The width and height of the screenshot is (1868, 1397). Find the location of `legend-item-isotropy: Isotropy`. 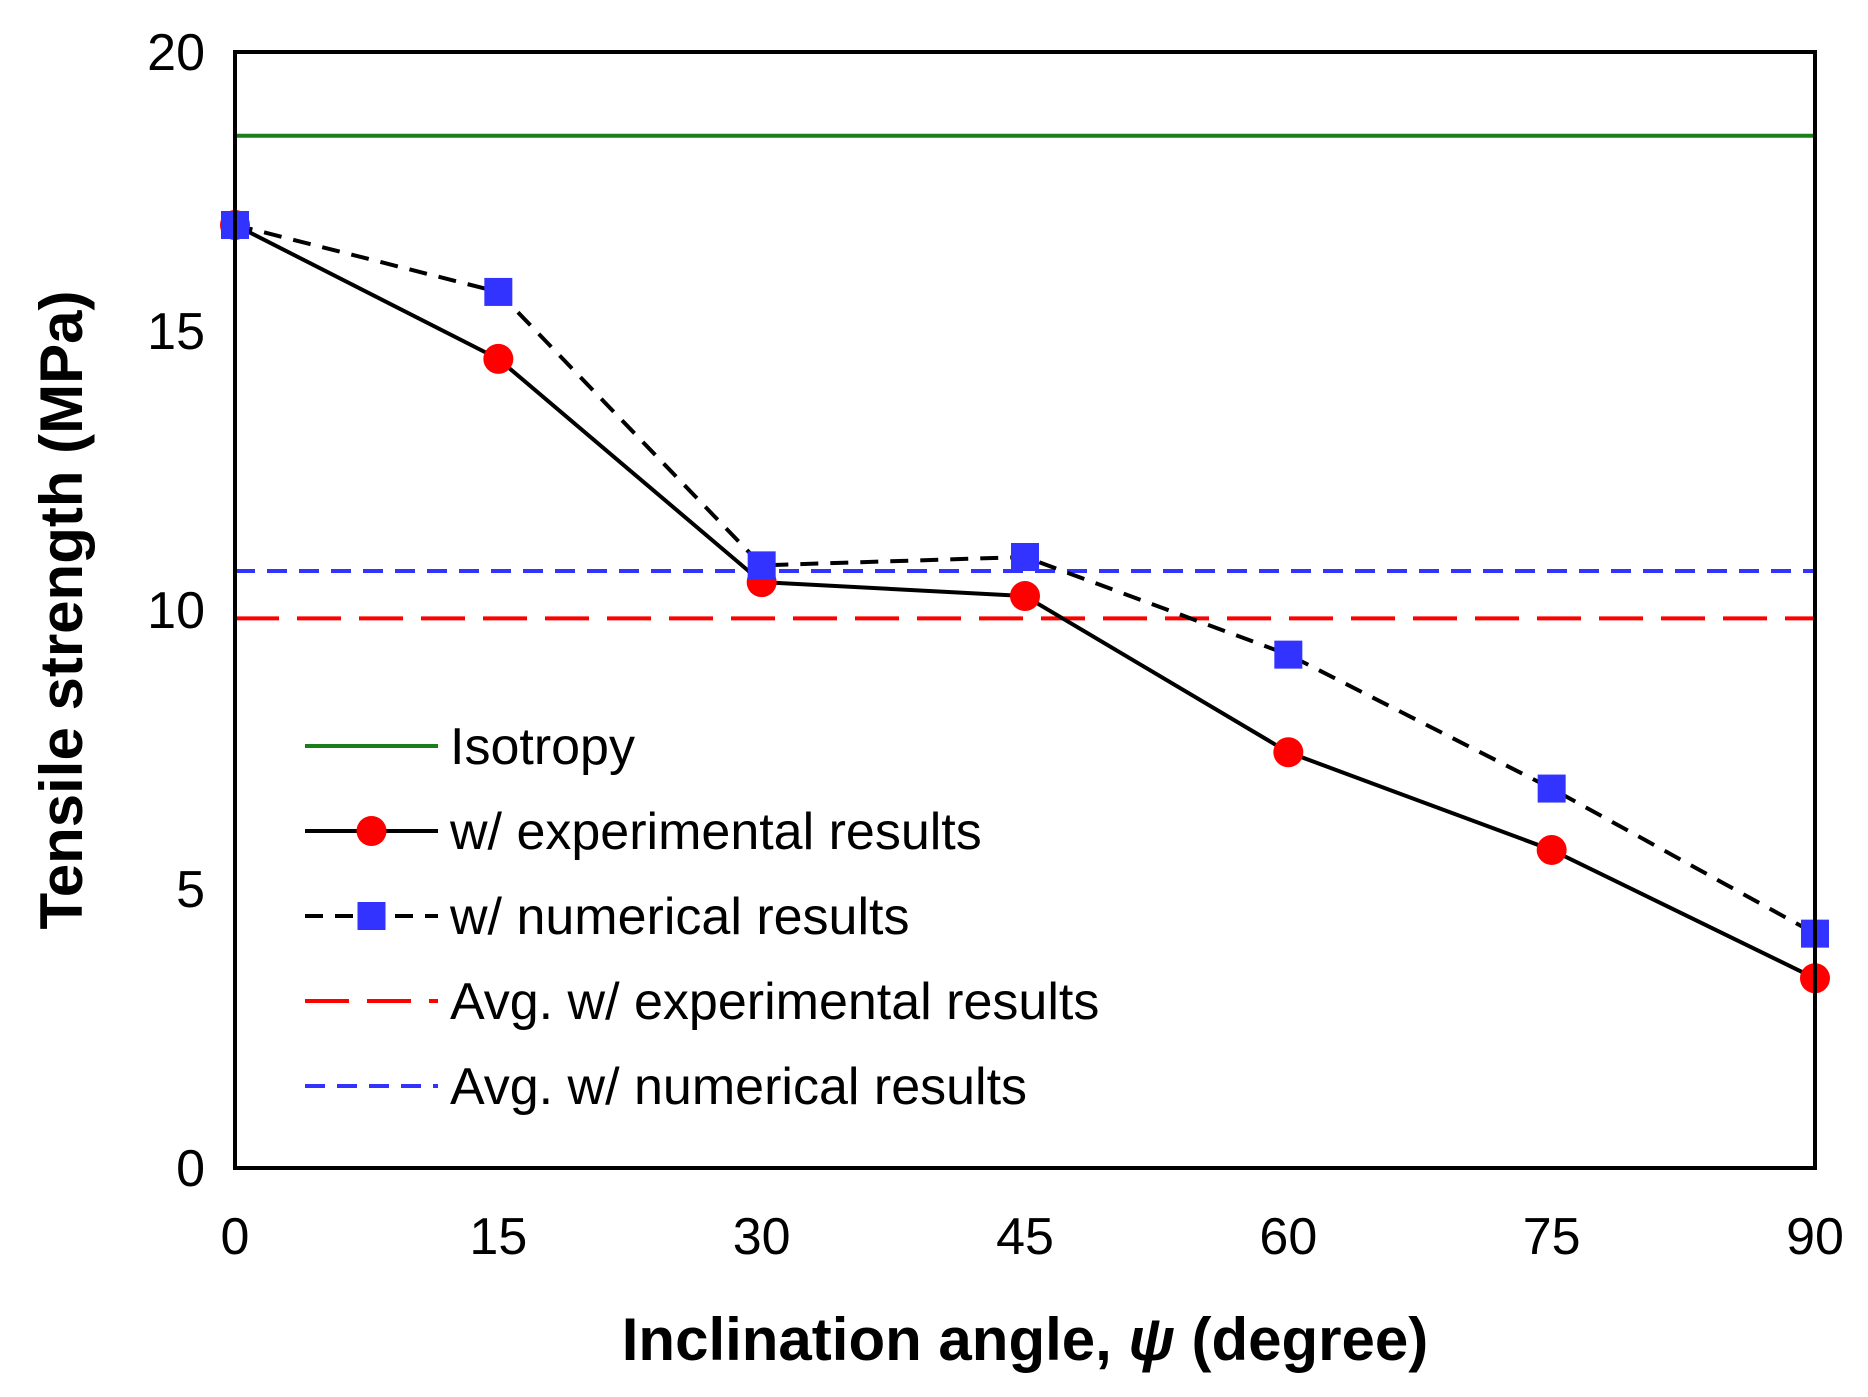

legend-item-isotropy: Isotropy is located at coordinates (470, 747).